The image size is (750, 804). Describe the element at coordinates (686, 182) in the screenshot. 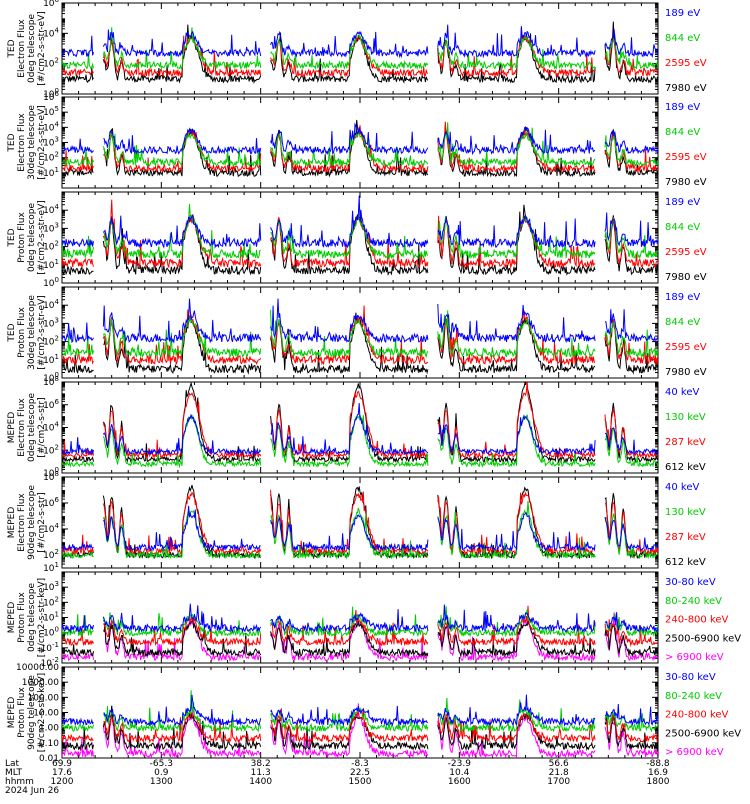

I see `legend-entry: 7980 eV` at that location.